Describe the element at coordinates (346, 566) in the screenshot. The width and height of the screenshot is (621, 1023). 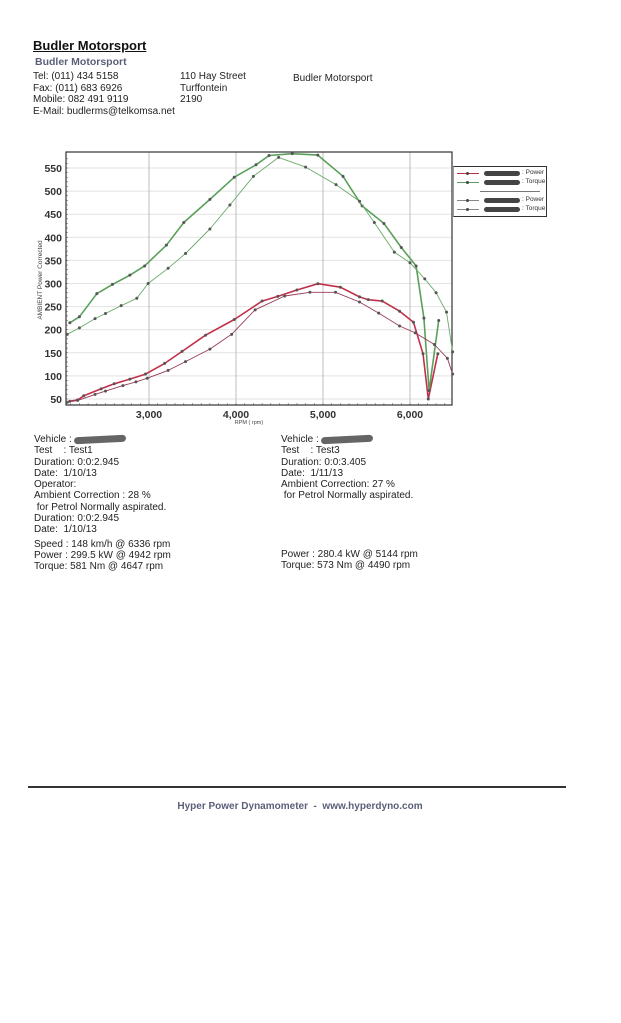
I see `test3-max-torque: Torque: 573 Nm @ 4490 rpm` at that location.